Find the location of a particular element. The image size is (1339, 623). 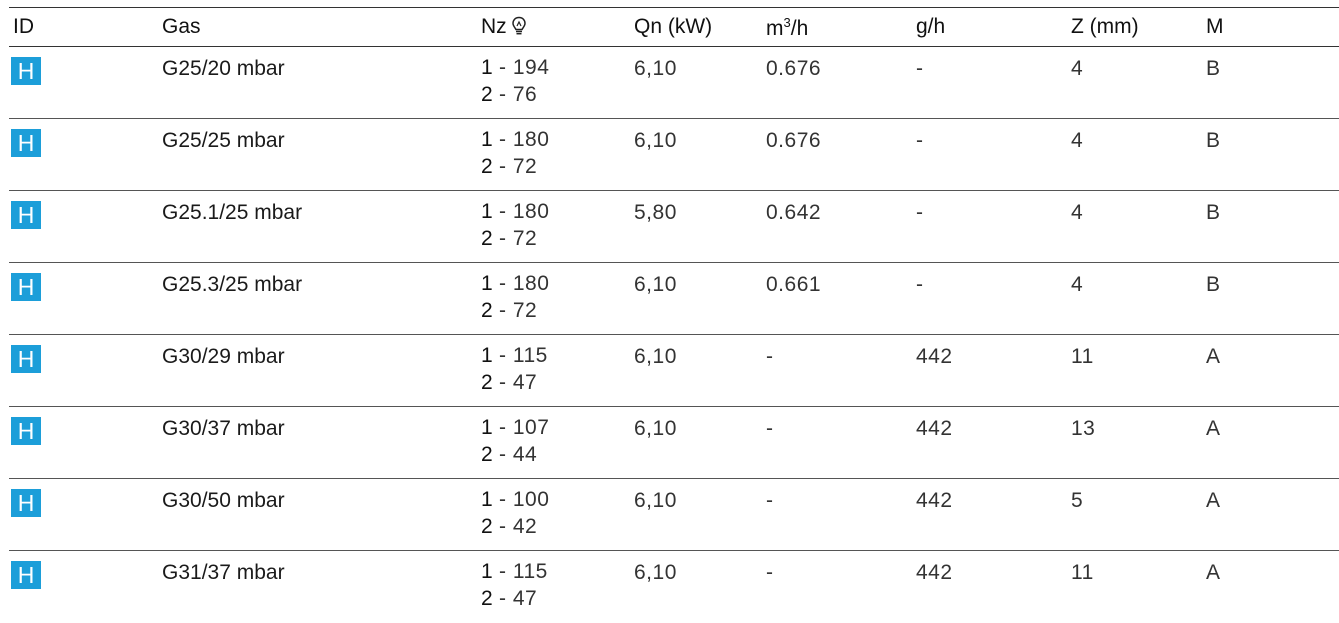

nz-cell: 1 - 100 2 - 42 is located at coordinates (515, 513).